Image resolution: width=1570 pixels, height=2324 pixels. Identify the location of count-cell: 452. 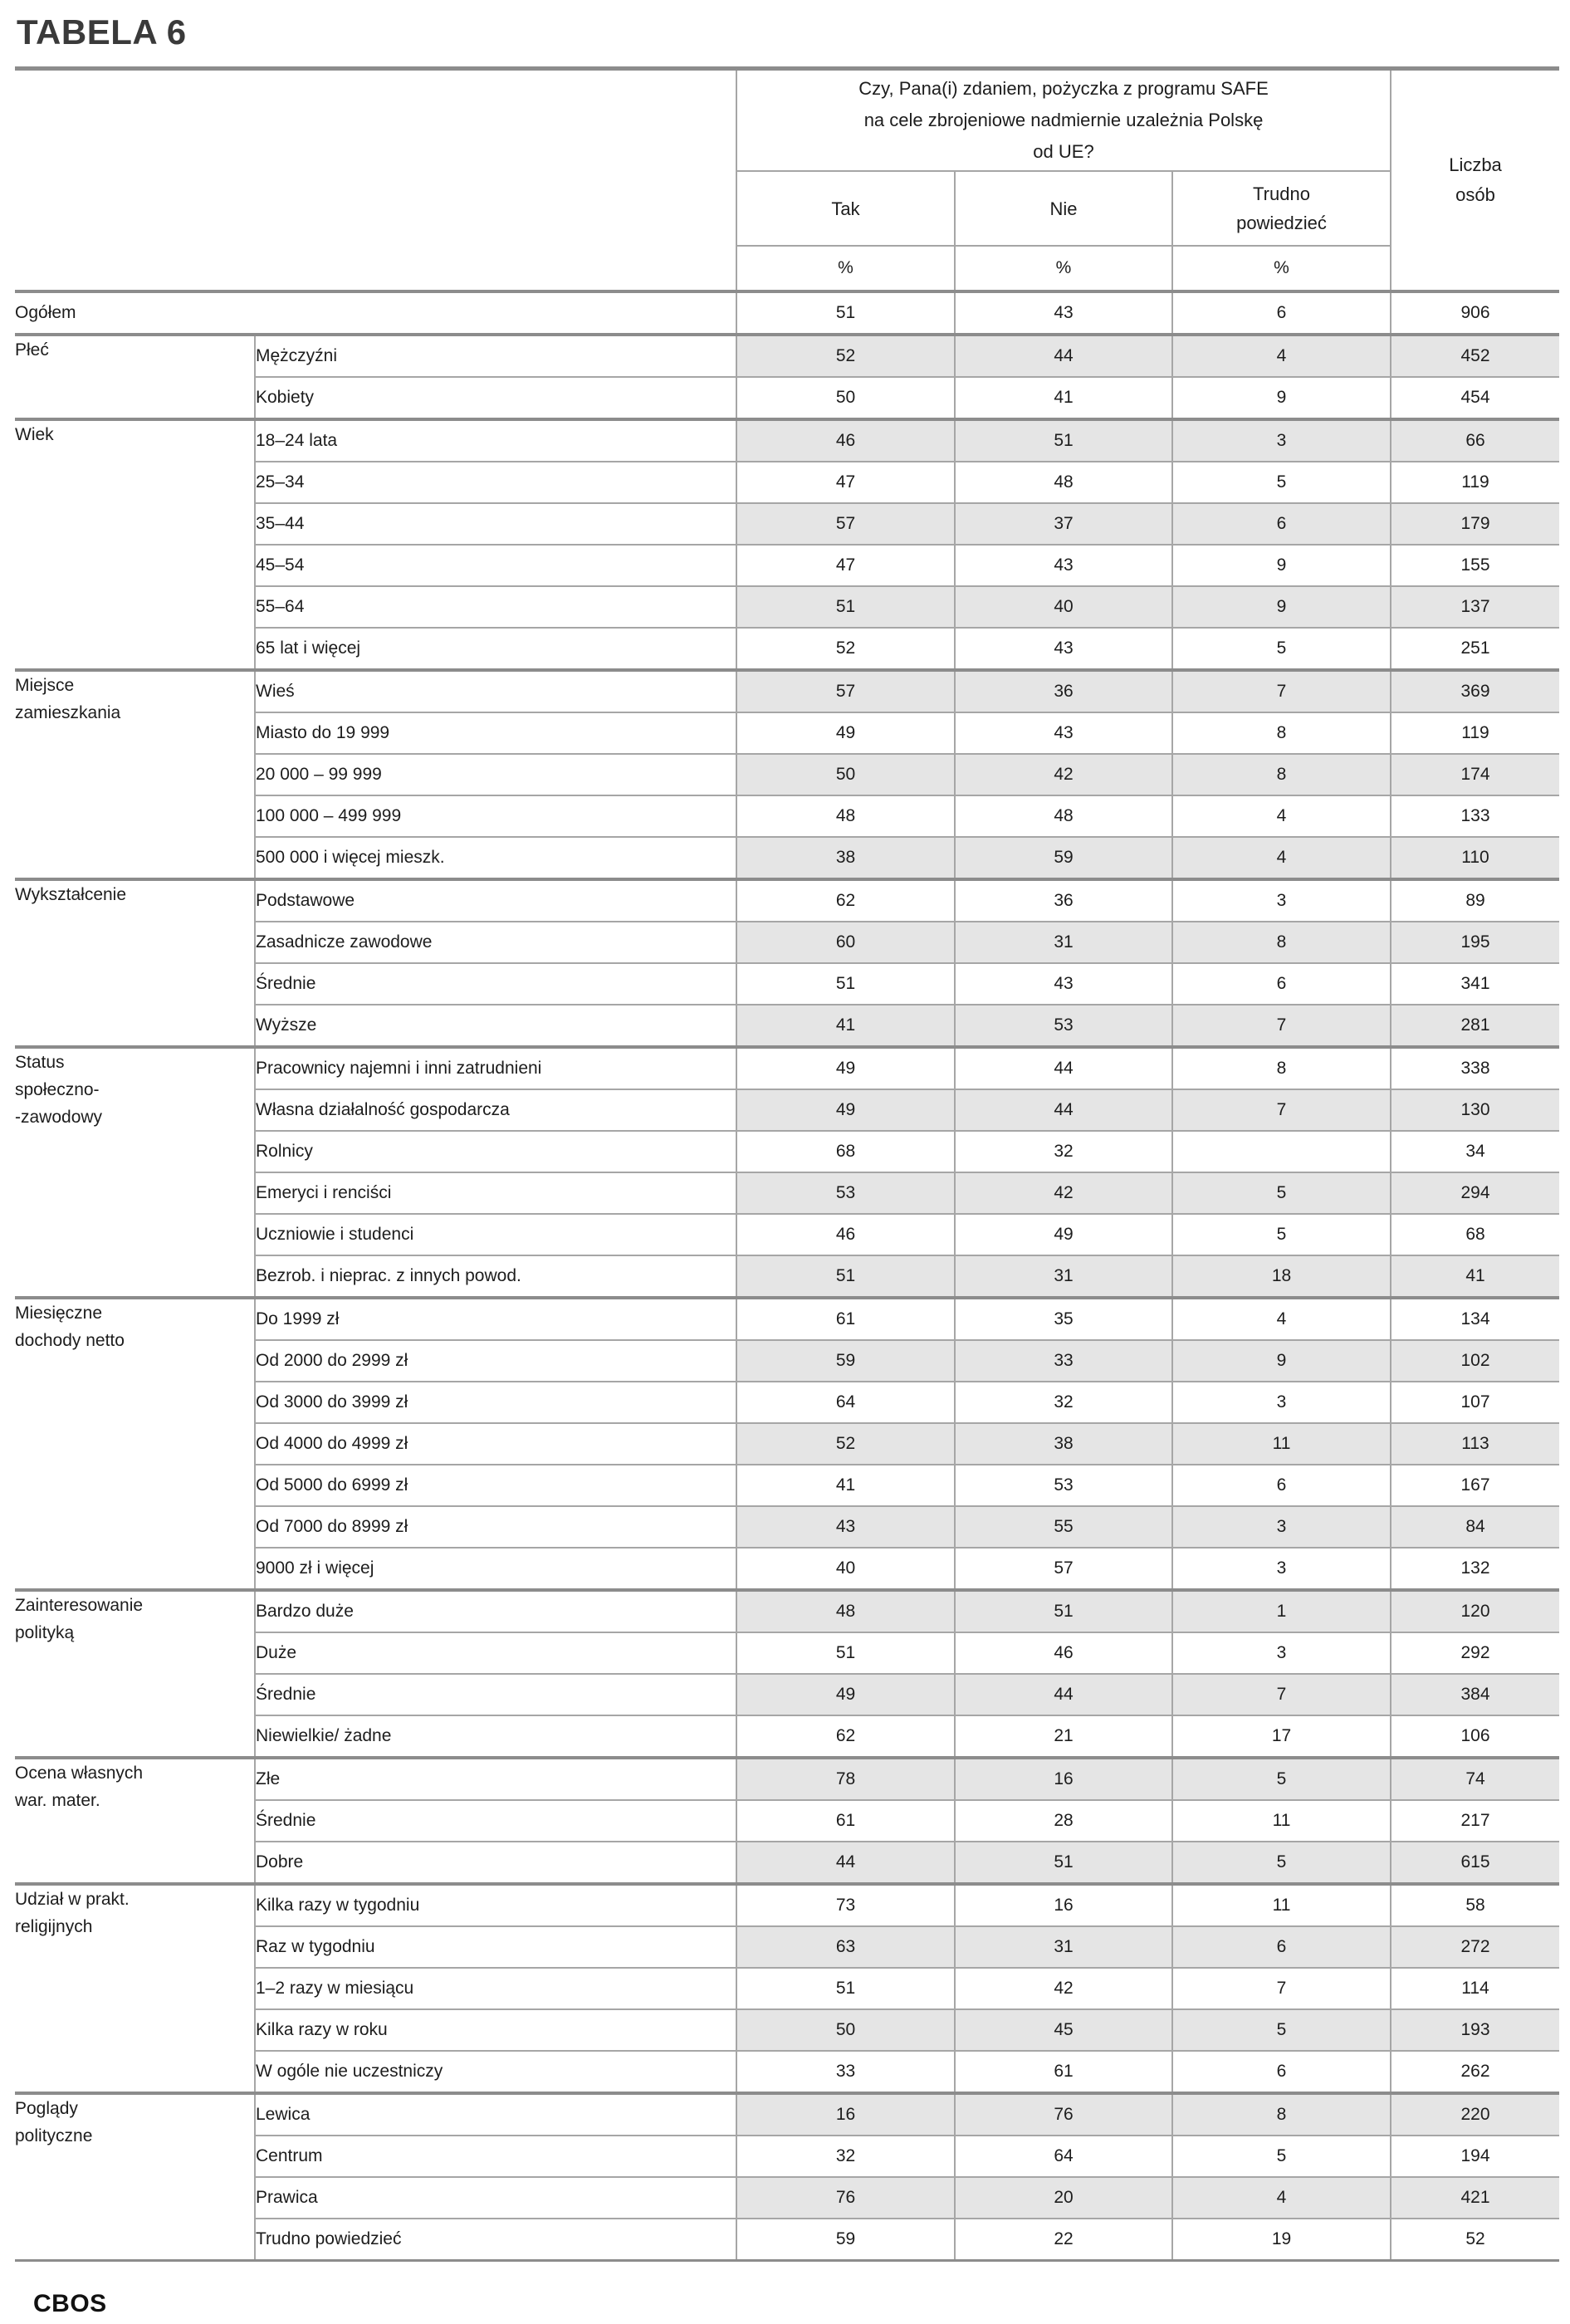
(1474, 355).